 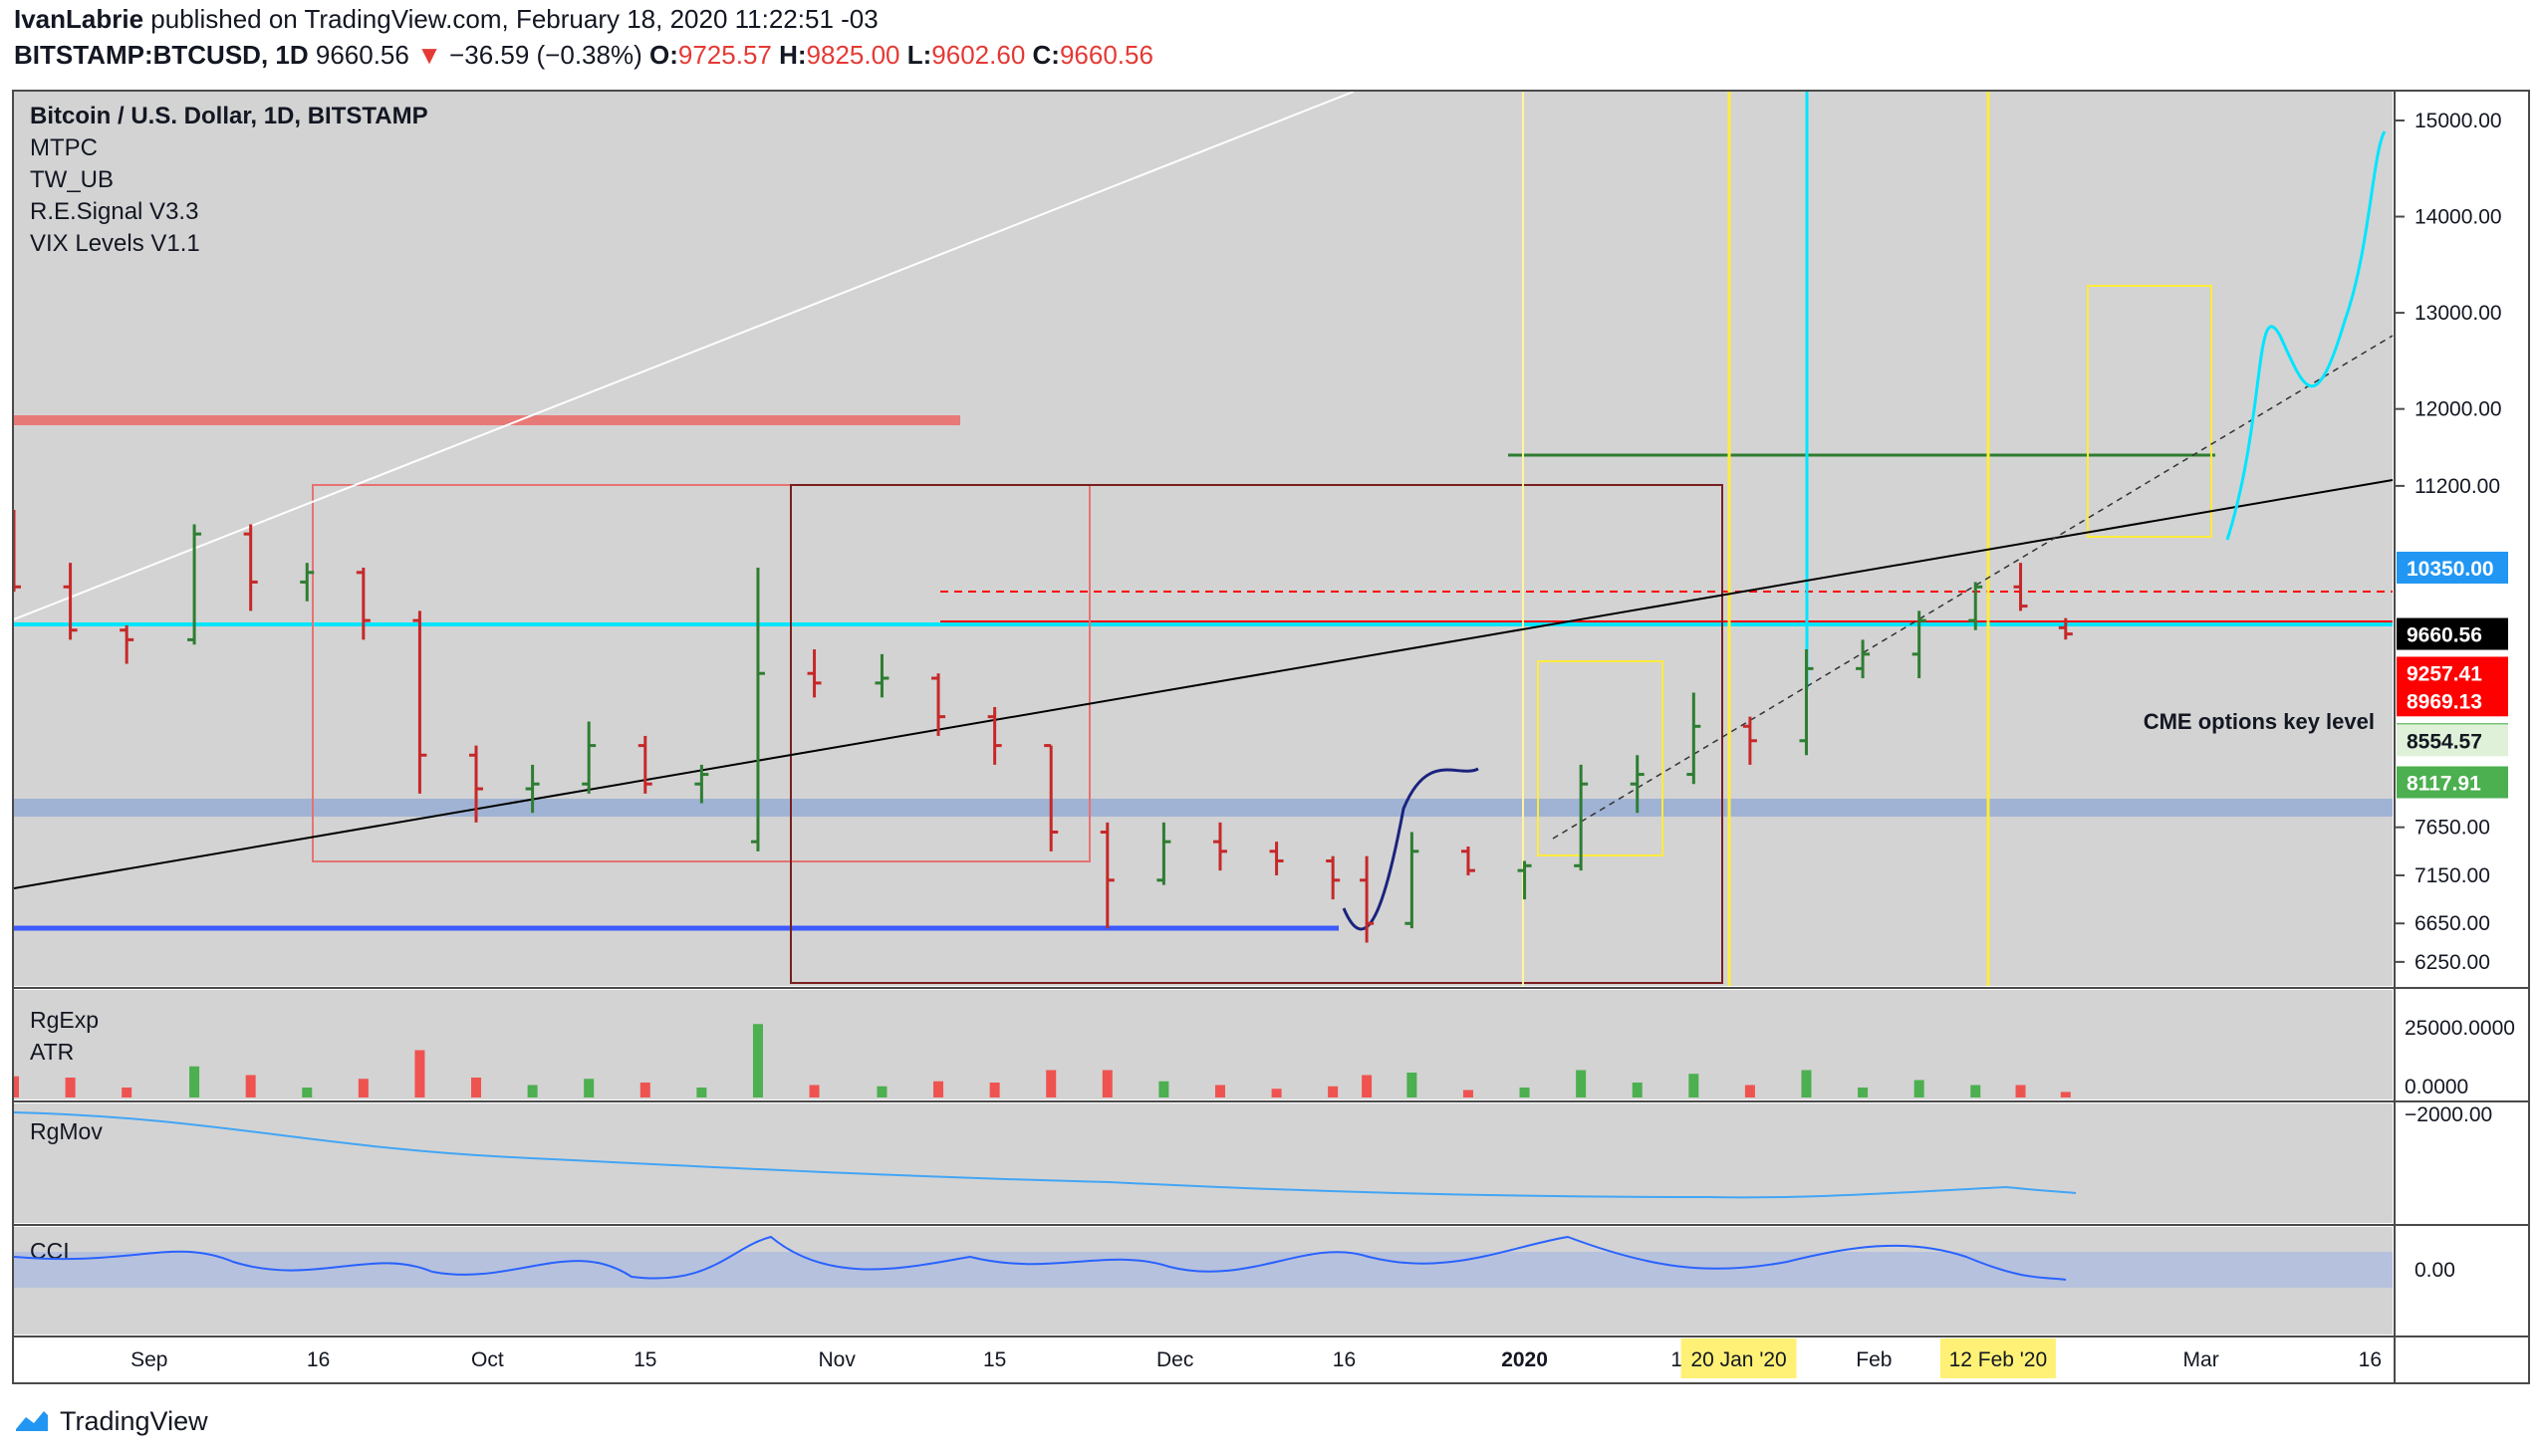 I want to click on volume-bars-group, so click(x=1040, y=1060).